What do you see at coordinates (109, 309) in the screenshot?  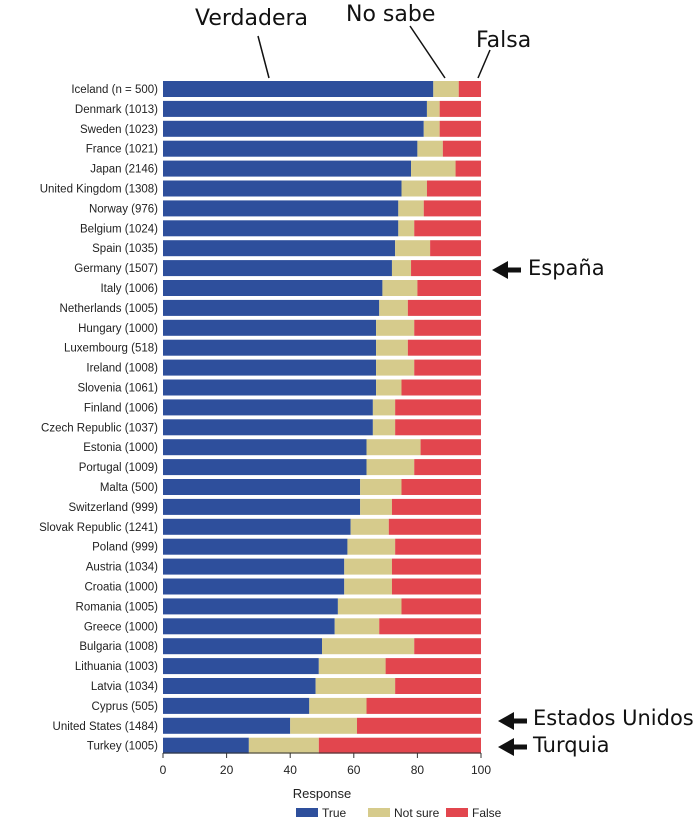 I see `category-label: Netherlands (1005)` at bounding box center [109, 309].